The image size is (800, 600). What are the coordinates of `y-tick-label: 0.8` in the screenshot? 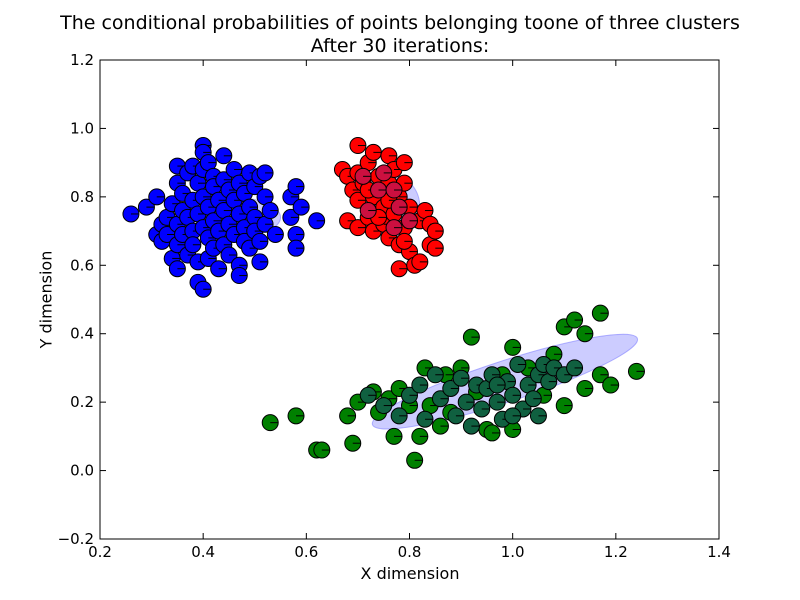 It's located at (82, 197).